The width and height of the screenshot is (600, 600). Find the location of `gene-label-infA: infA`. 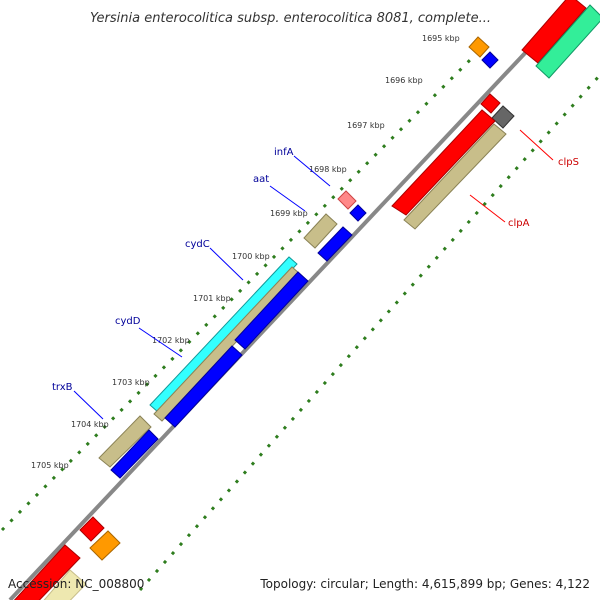

gene-label-infA: infA is located at coordinates (284, 152).